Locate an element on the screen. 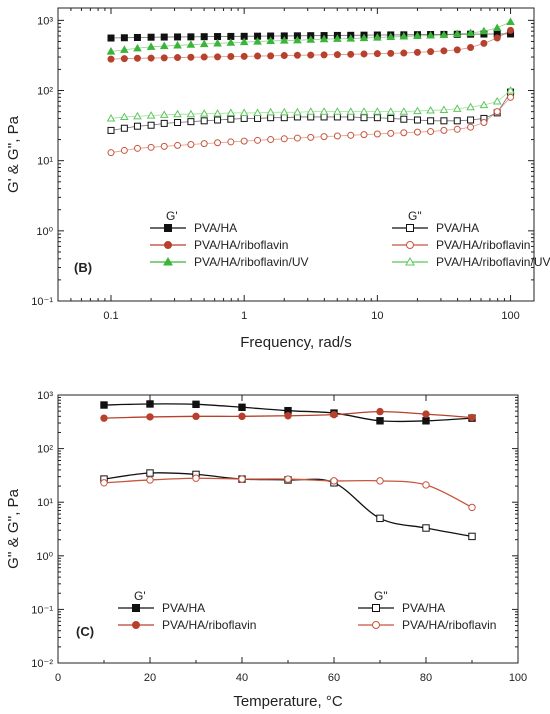 Image resolution: width=550 pixels, height=714 pixels. y-tick-label: 10¹ is located at coordinates (45, 162).